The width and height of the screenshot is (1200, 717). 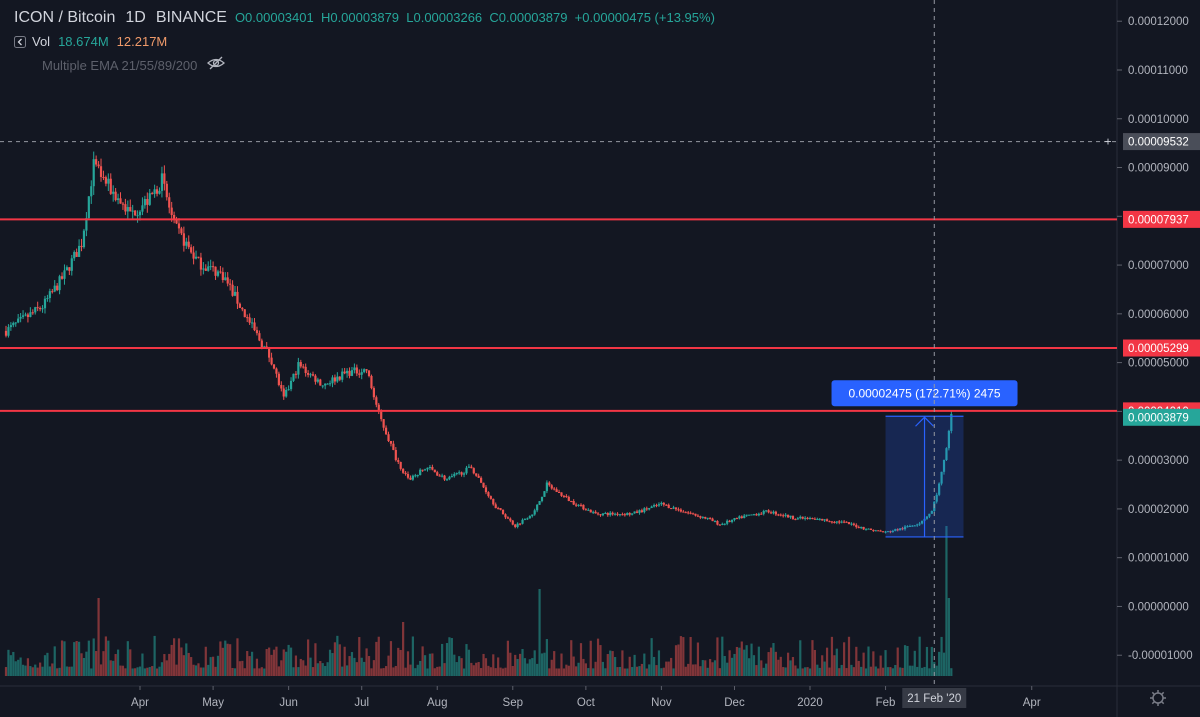 What do you see at coordinates (135, 17) in the screenshot?
I see `interval-label: 1D` at bounding box center [135, 17].